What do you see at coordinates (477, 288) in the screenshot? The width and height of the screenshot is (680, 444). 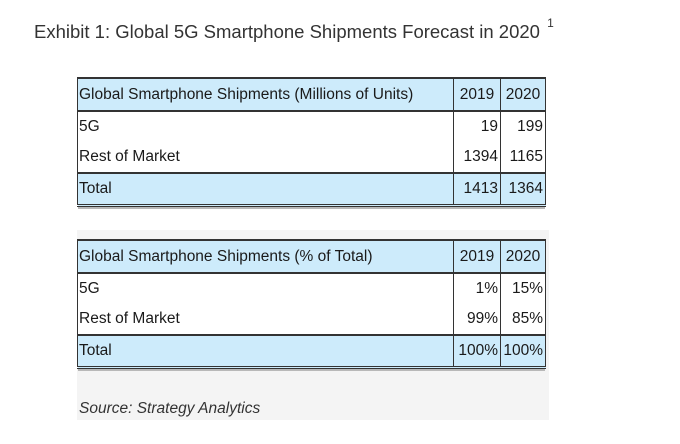 I see `cell-2019: 1%` at bounding box center [477, 288].